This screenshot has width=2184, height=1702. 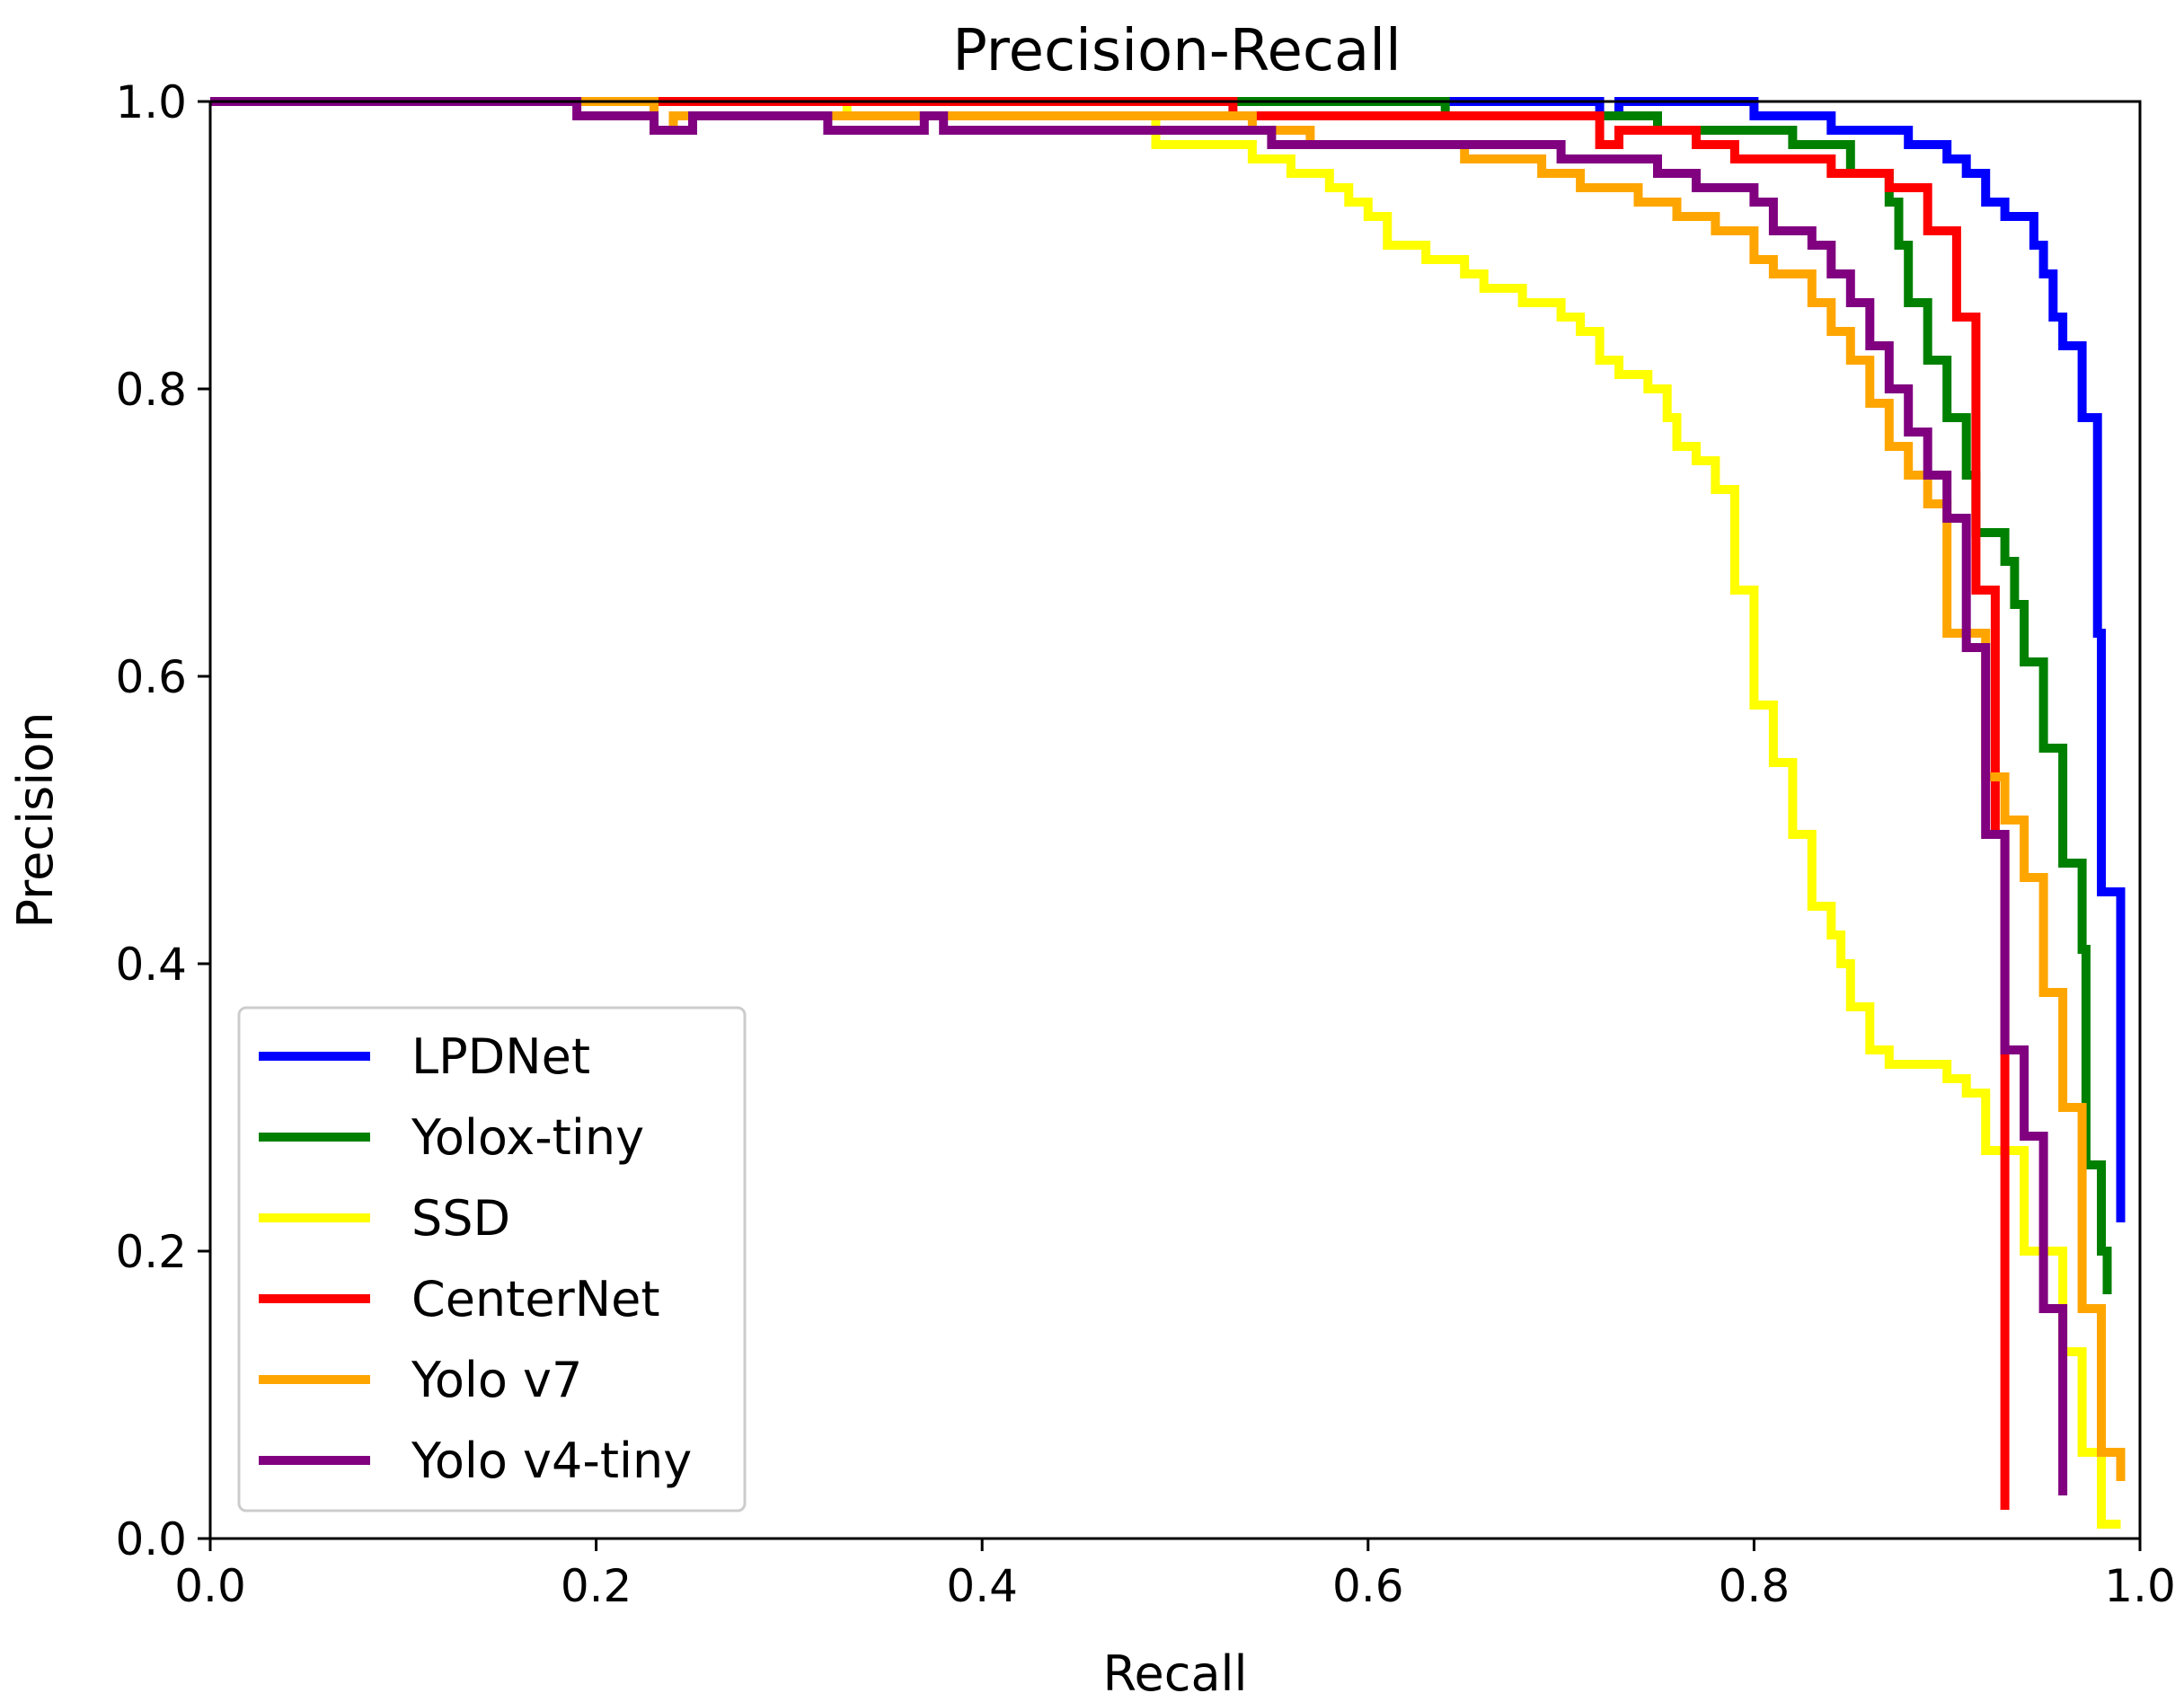 What do you see at coordinates (163, 820) in the screenshot?
I see `y-axis-ticks: 0.0 0.2 0.4 0.6 0.8 1.0` at bounding box center [163, 820].